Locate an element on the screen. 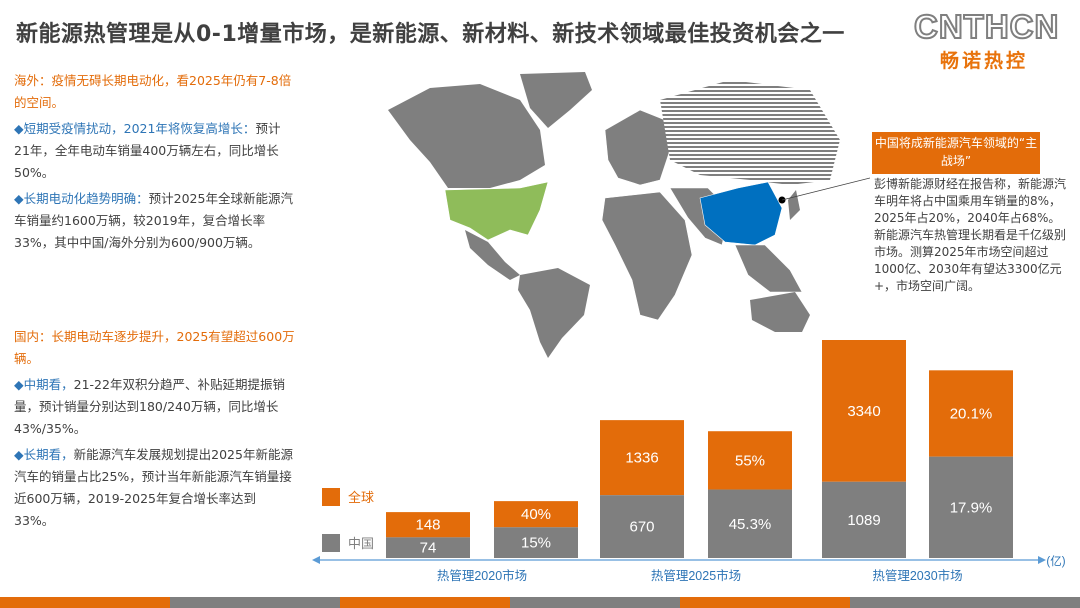 The image size is (1080, 608). china-data-label: 1089 is located at coordinates (863, 520).